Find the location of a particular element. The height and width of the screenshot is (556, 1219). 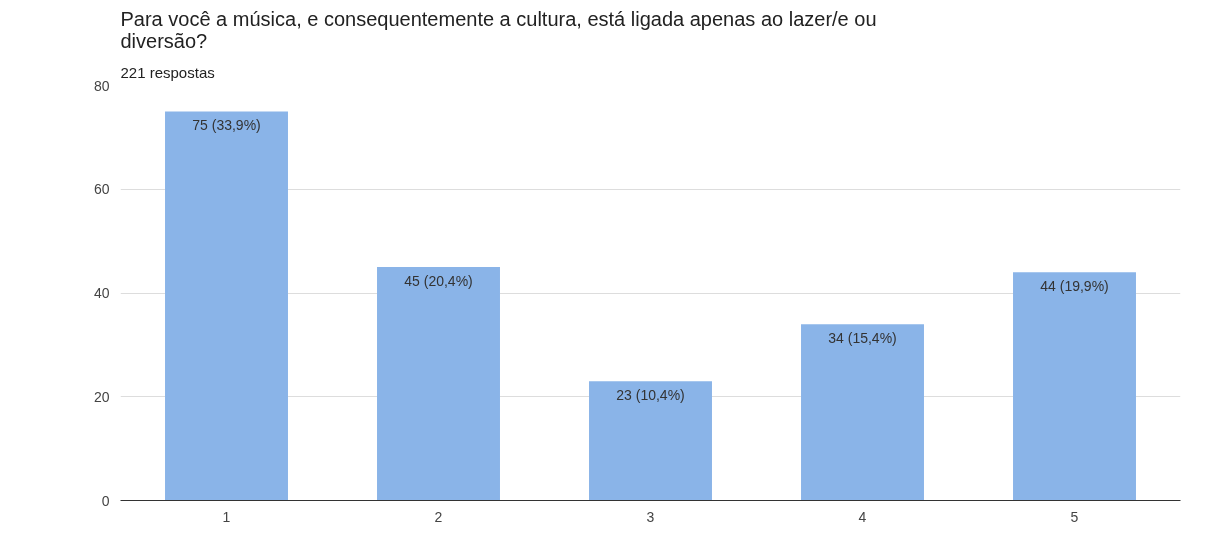

y-tick-label: 20 is located at coordinates (101, 396).